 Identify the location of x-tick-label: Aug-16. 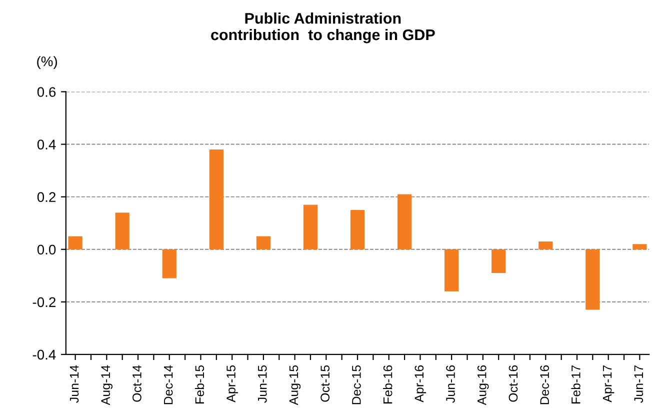
(483, 385).